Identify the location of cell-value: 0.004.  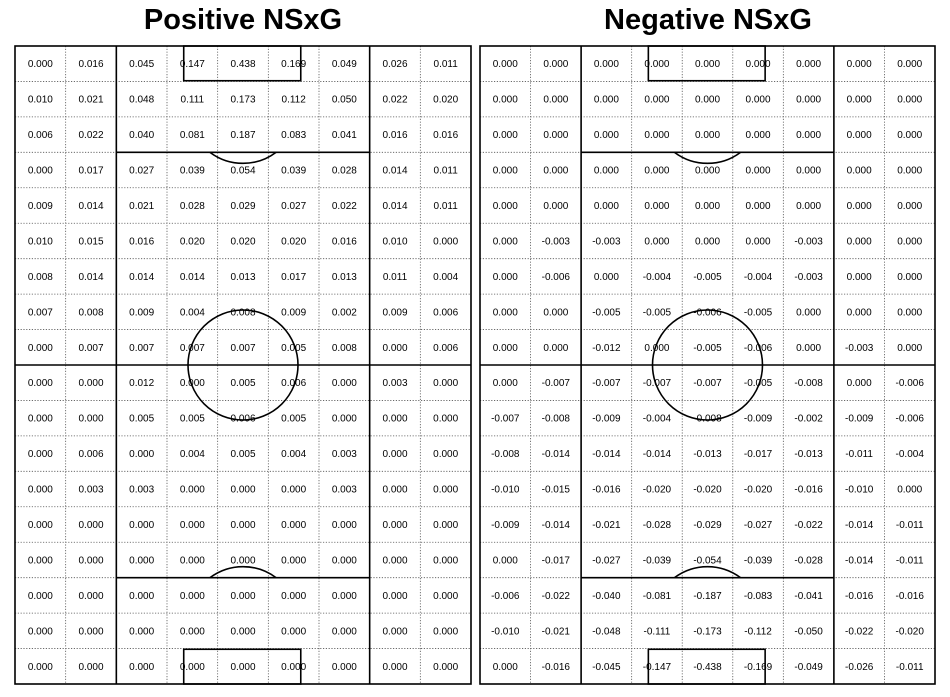
(293, 454).